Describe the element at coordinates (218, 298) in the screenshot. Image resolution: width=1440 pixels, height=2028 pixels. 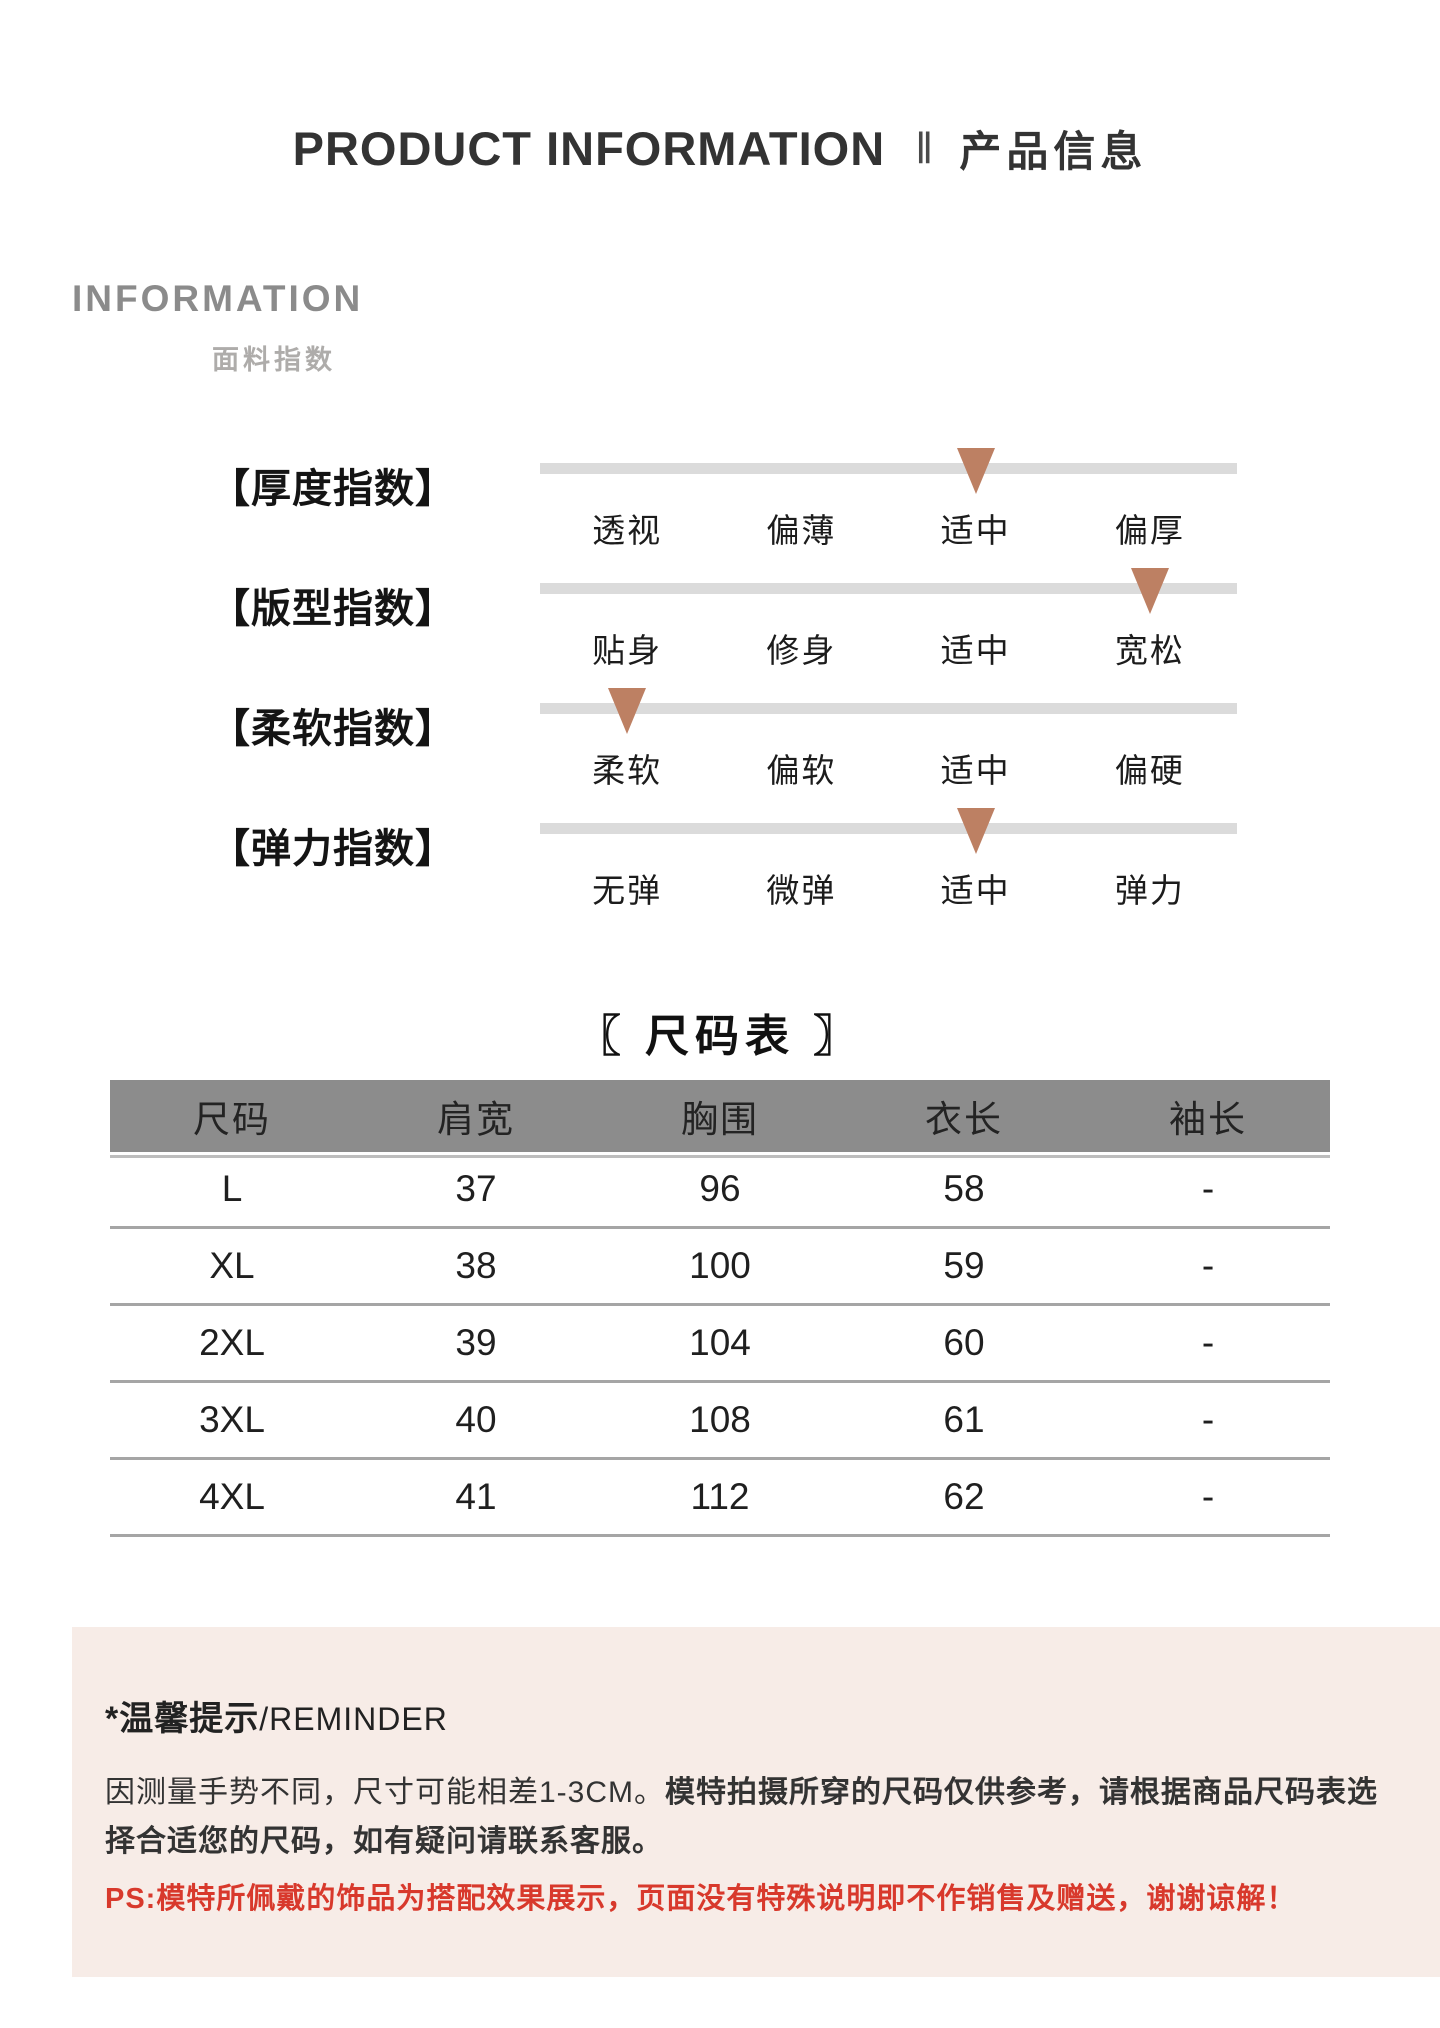
I see `information-heading: INFORMATION` at that location.